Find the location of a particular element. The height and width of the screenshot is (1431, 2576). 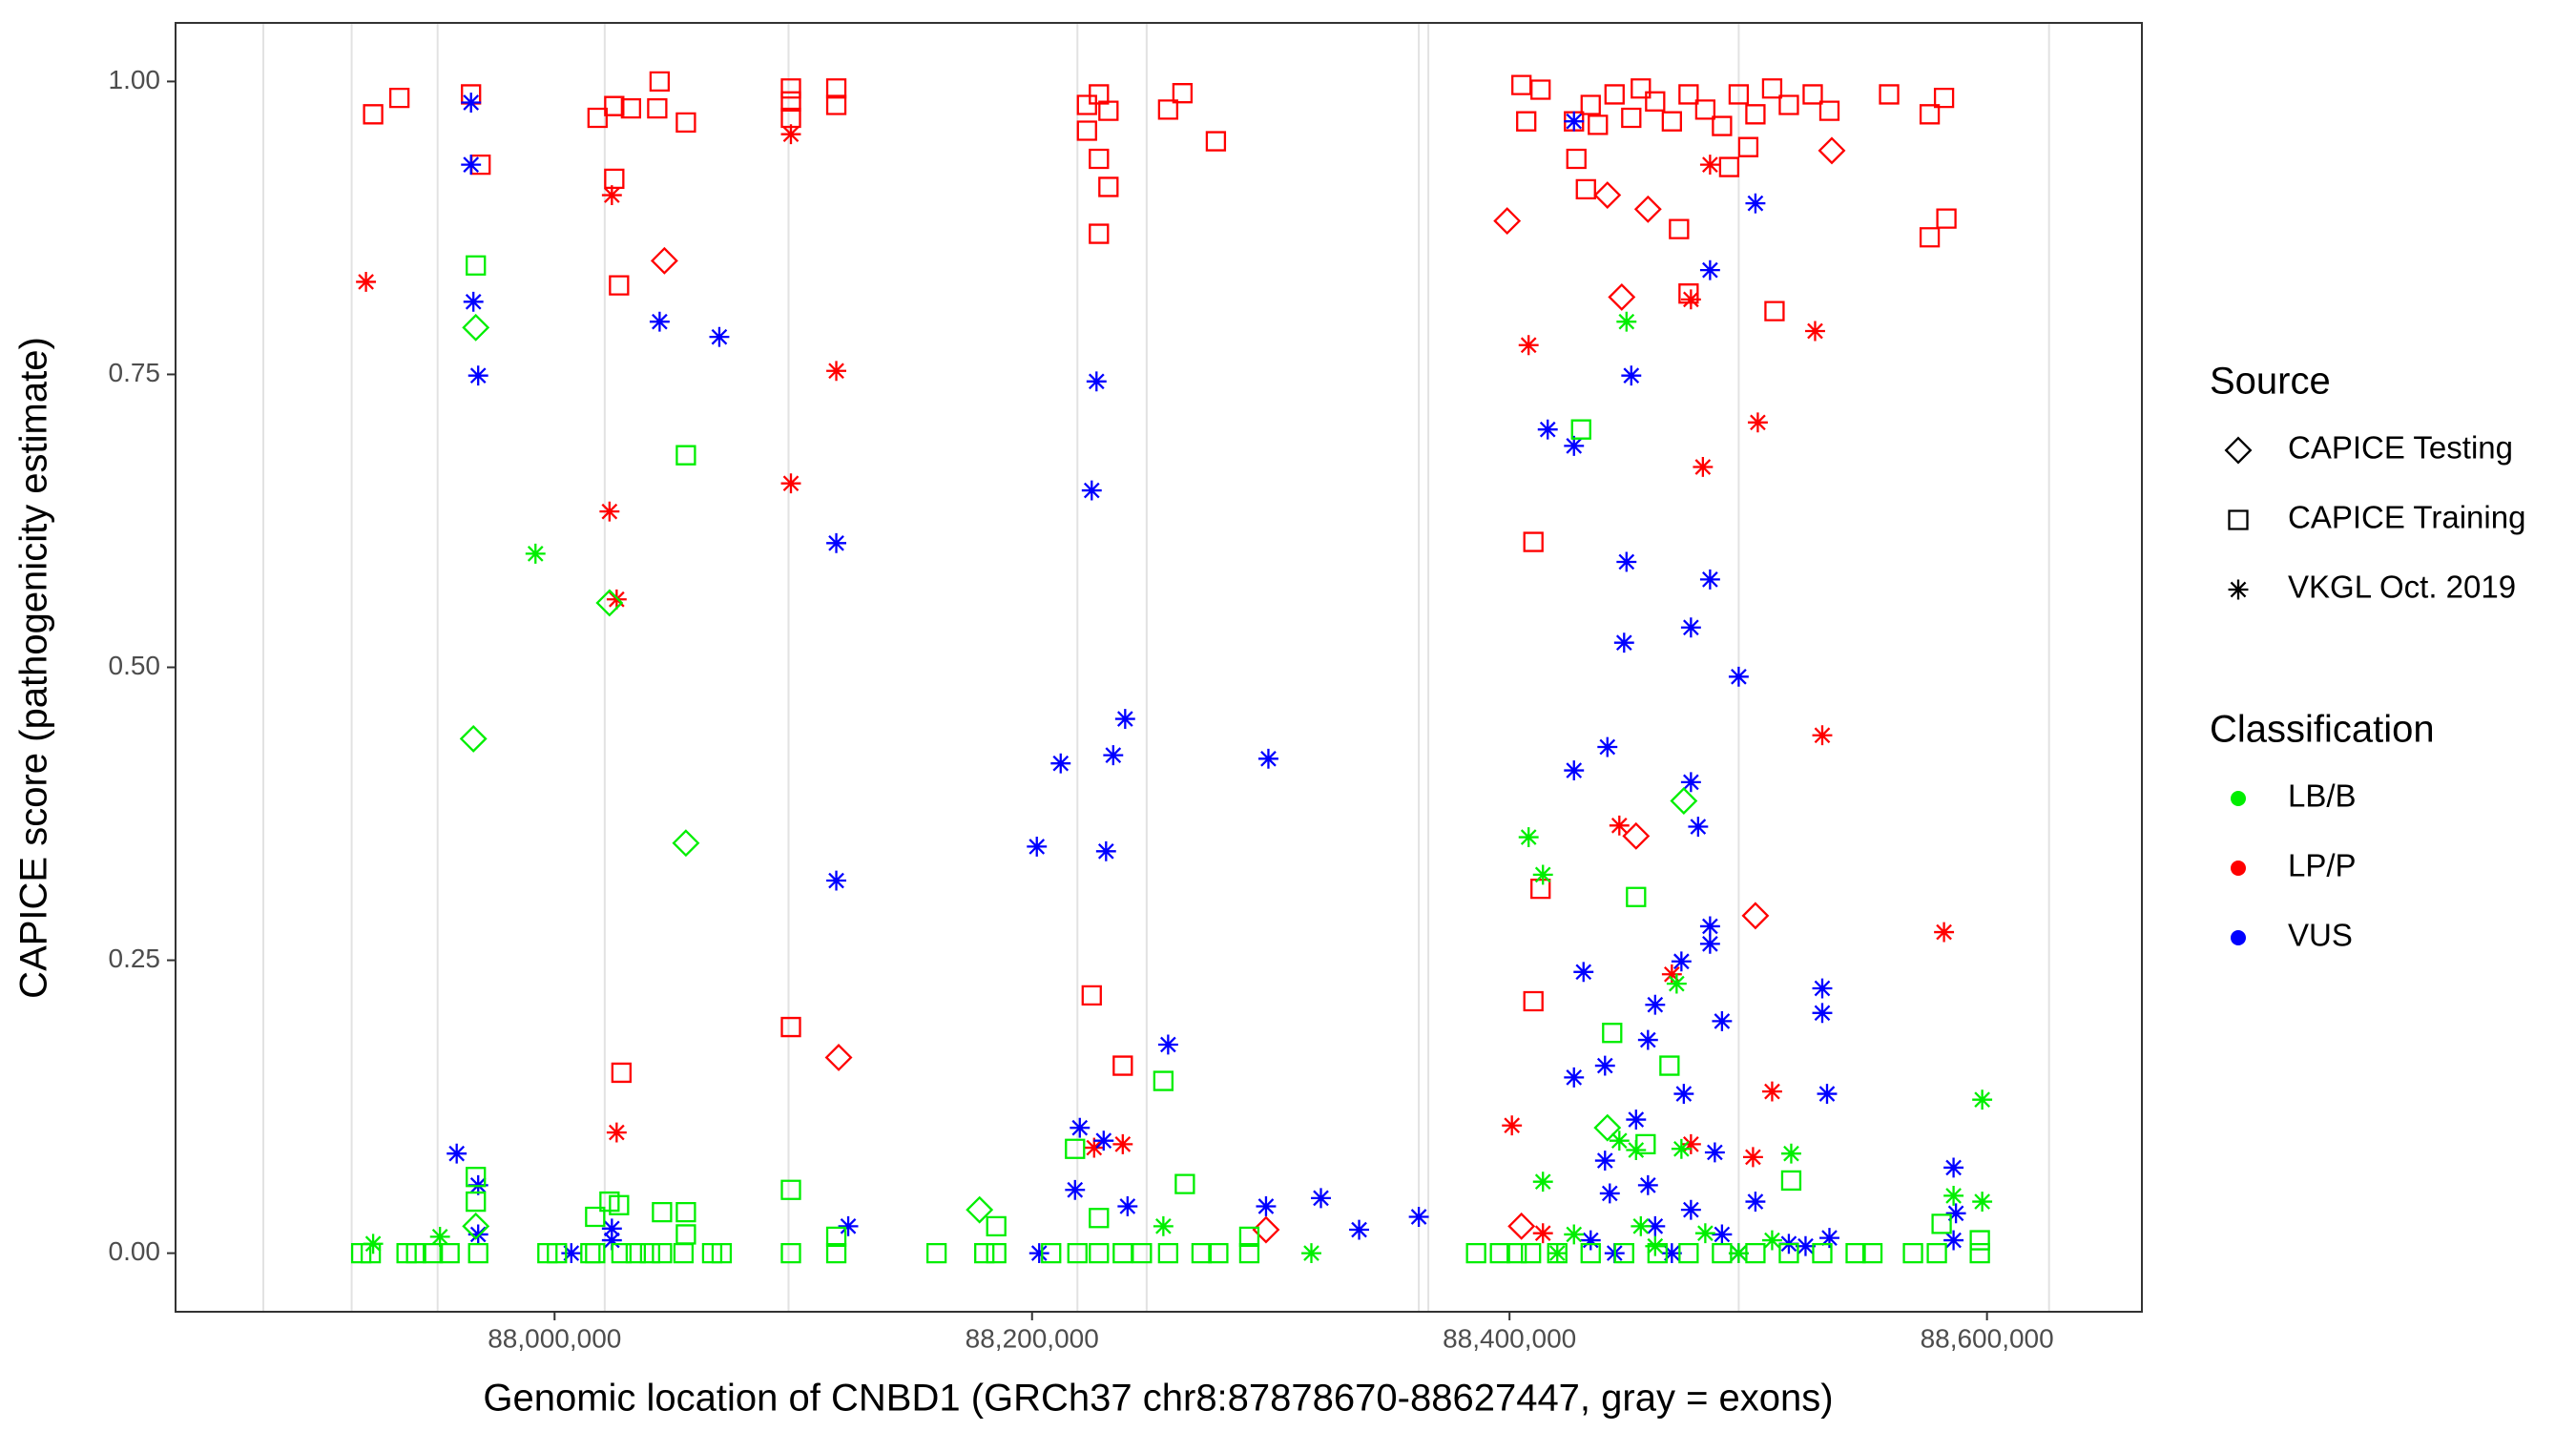

legend-title: Source is located at coordinates (2270, 382).